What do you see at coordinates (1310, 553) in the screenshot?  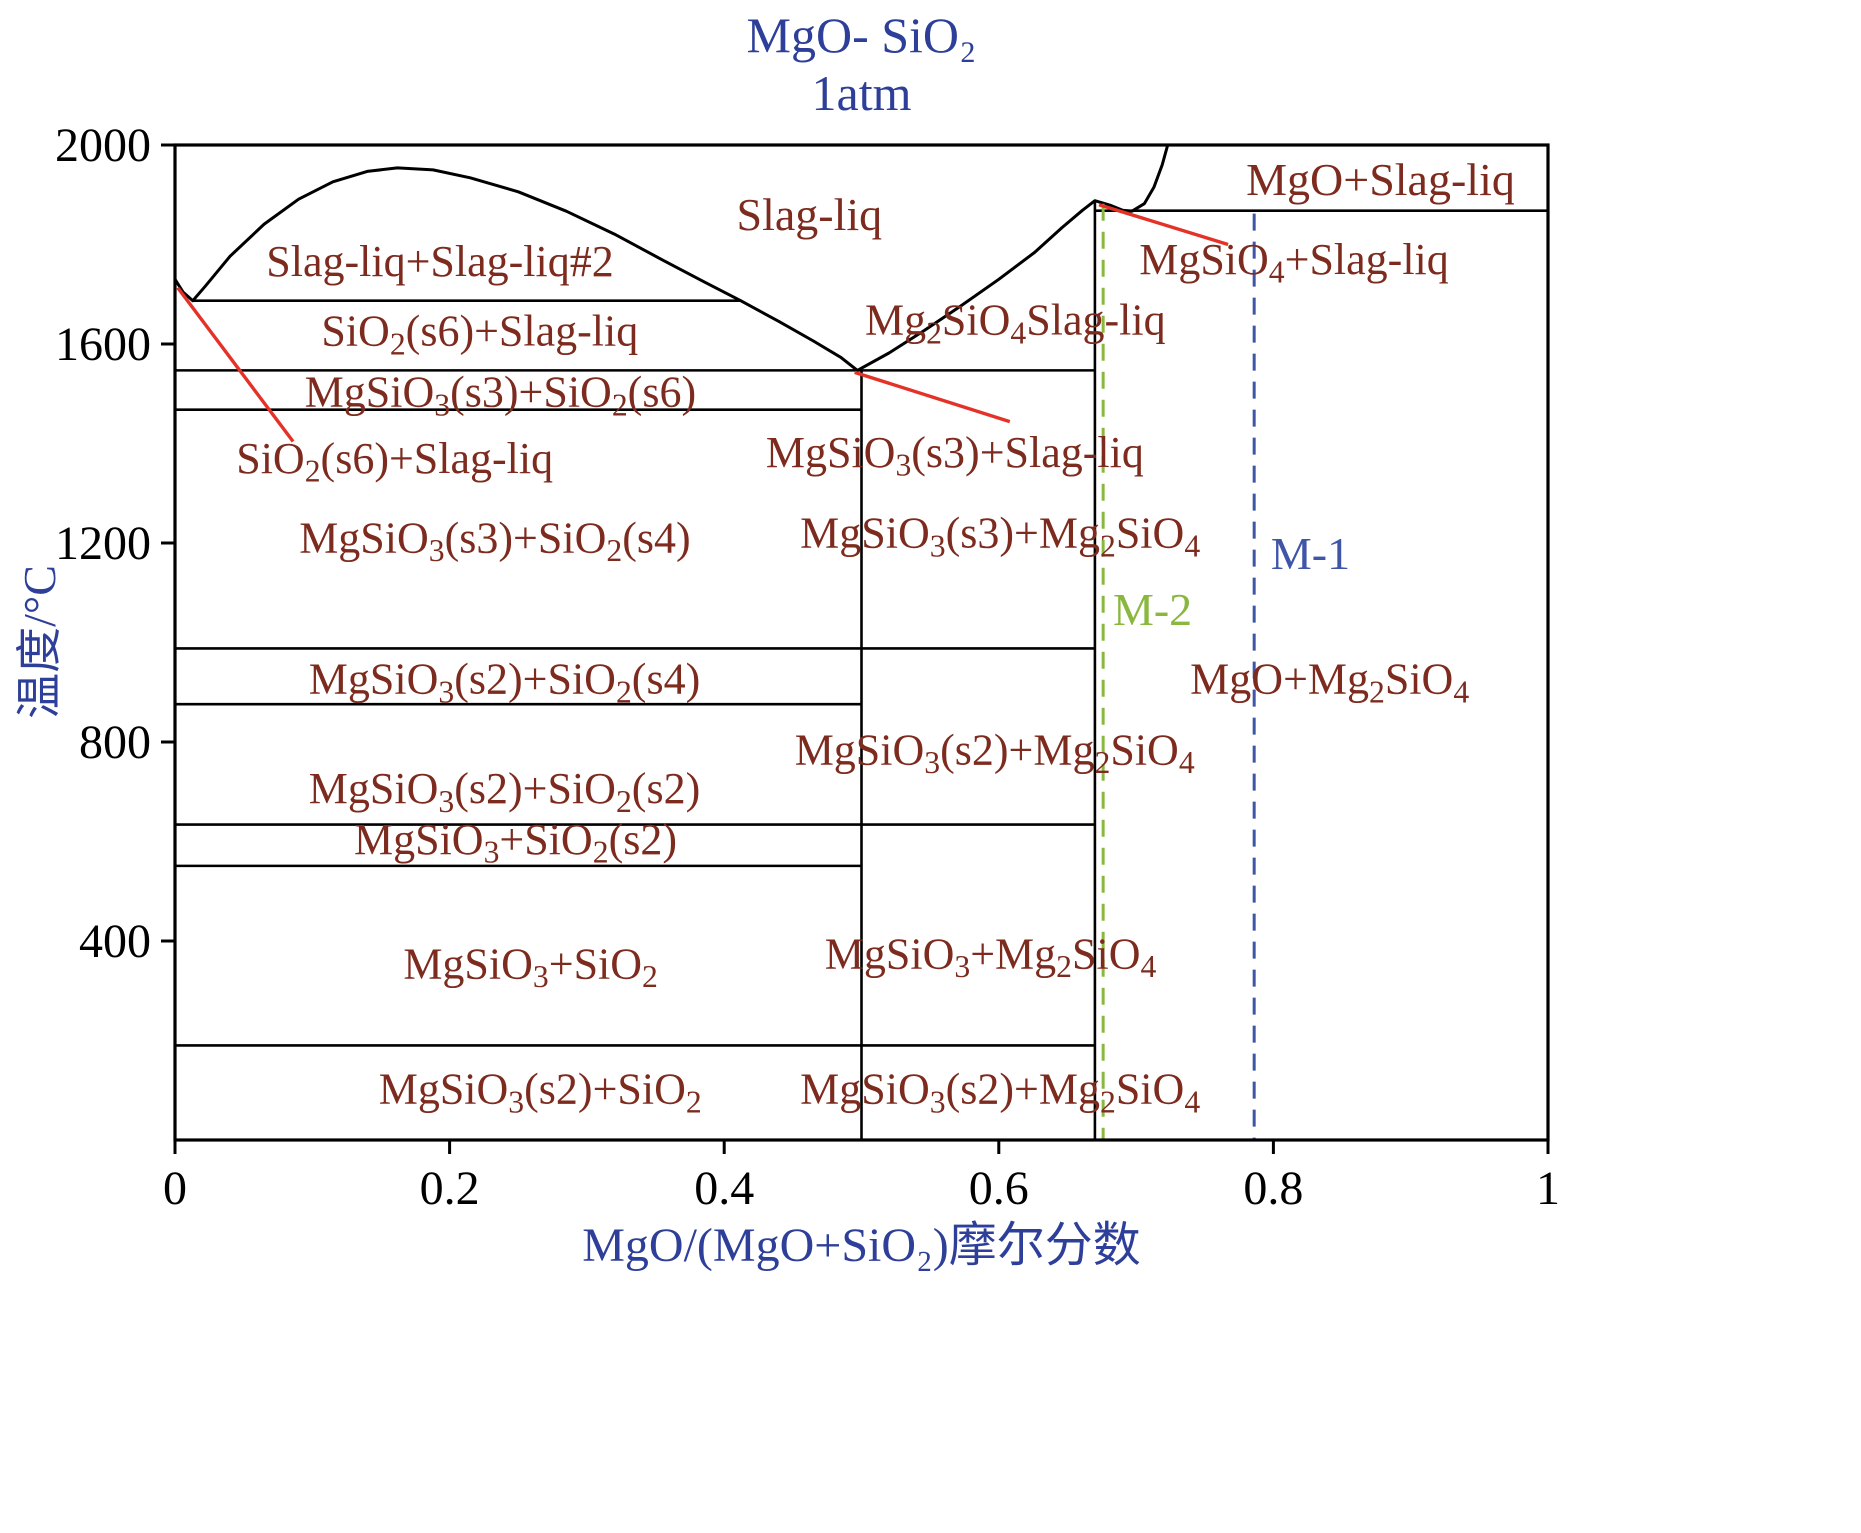 I see `region-label: M-1` at bounding box center [1310, 553].